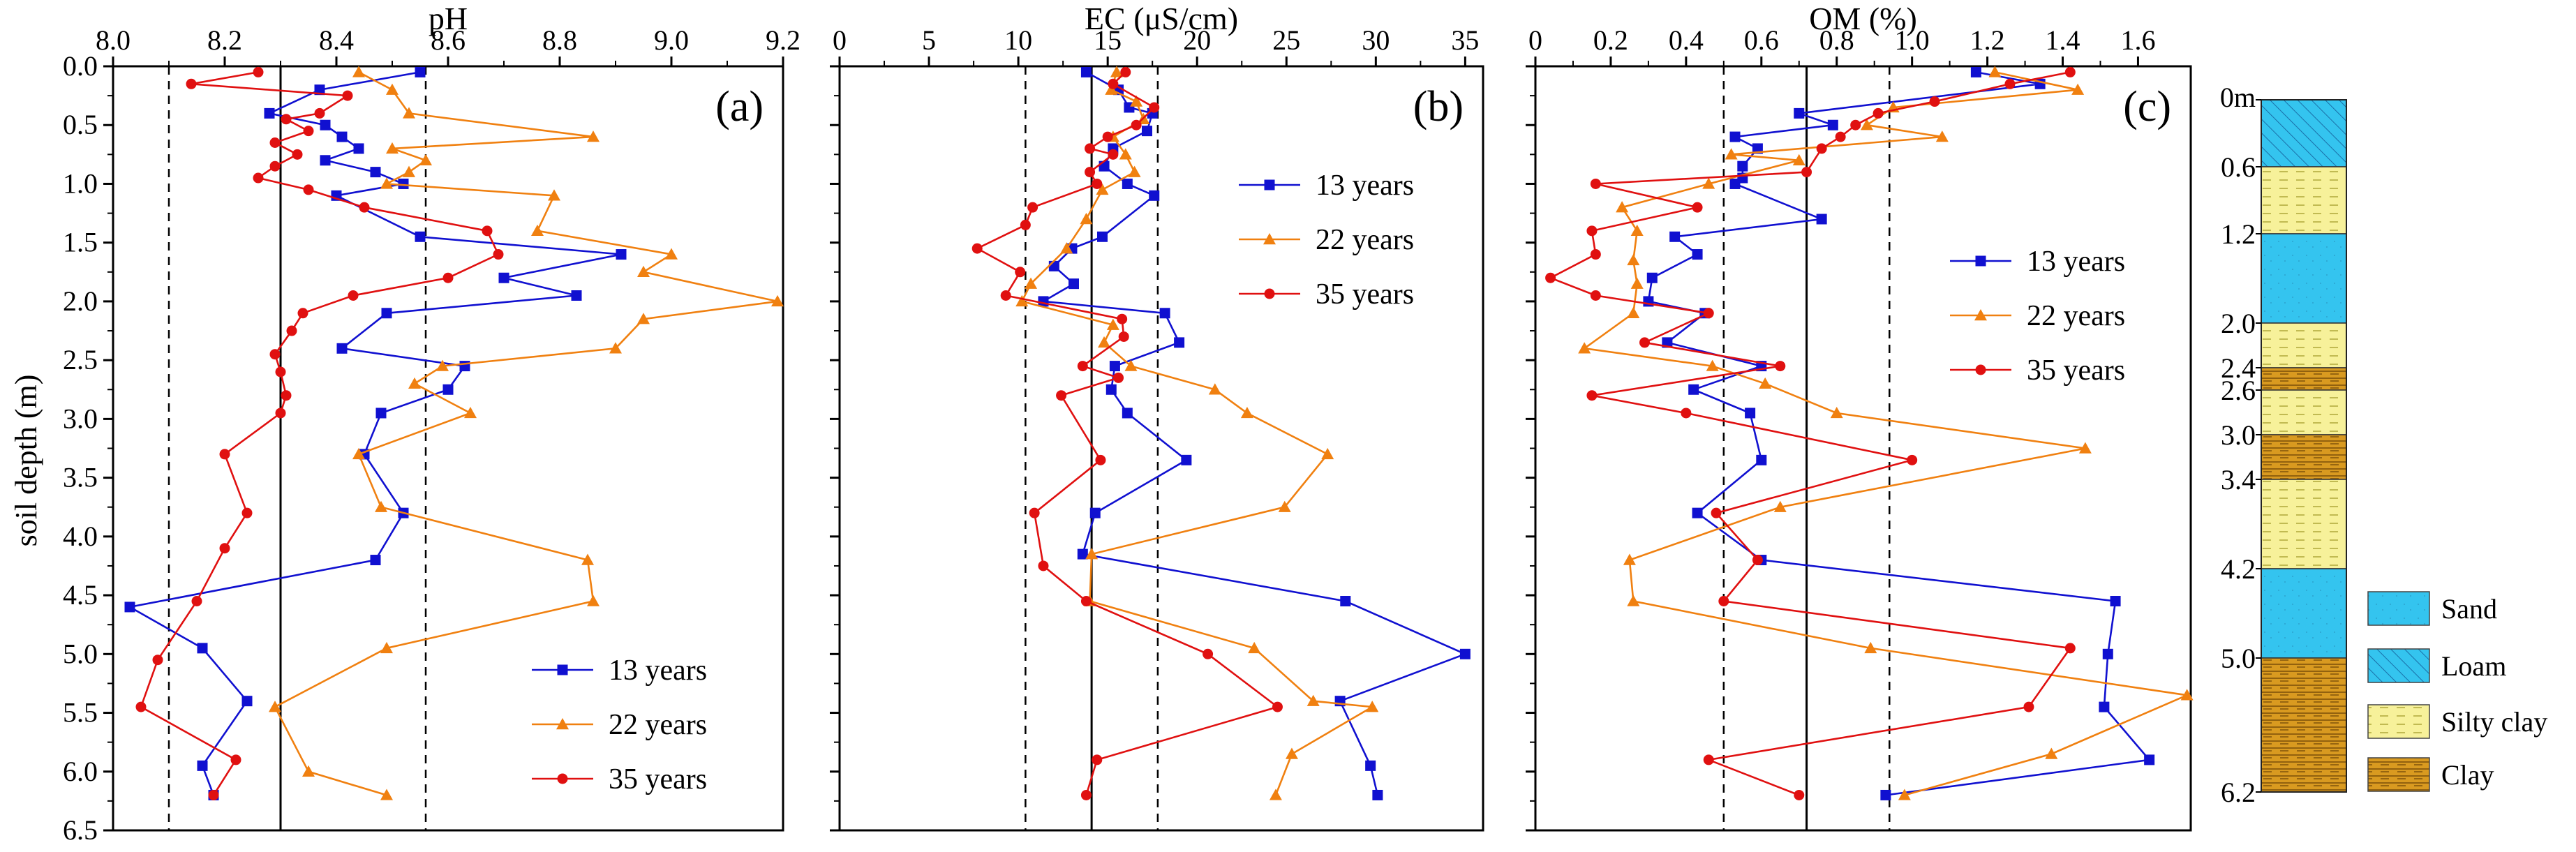  Describe the element at coordinates (2238, 368) in the screenshot. I see `lithology-depth-label: 2.4` at that location.